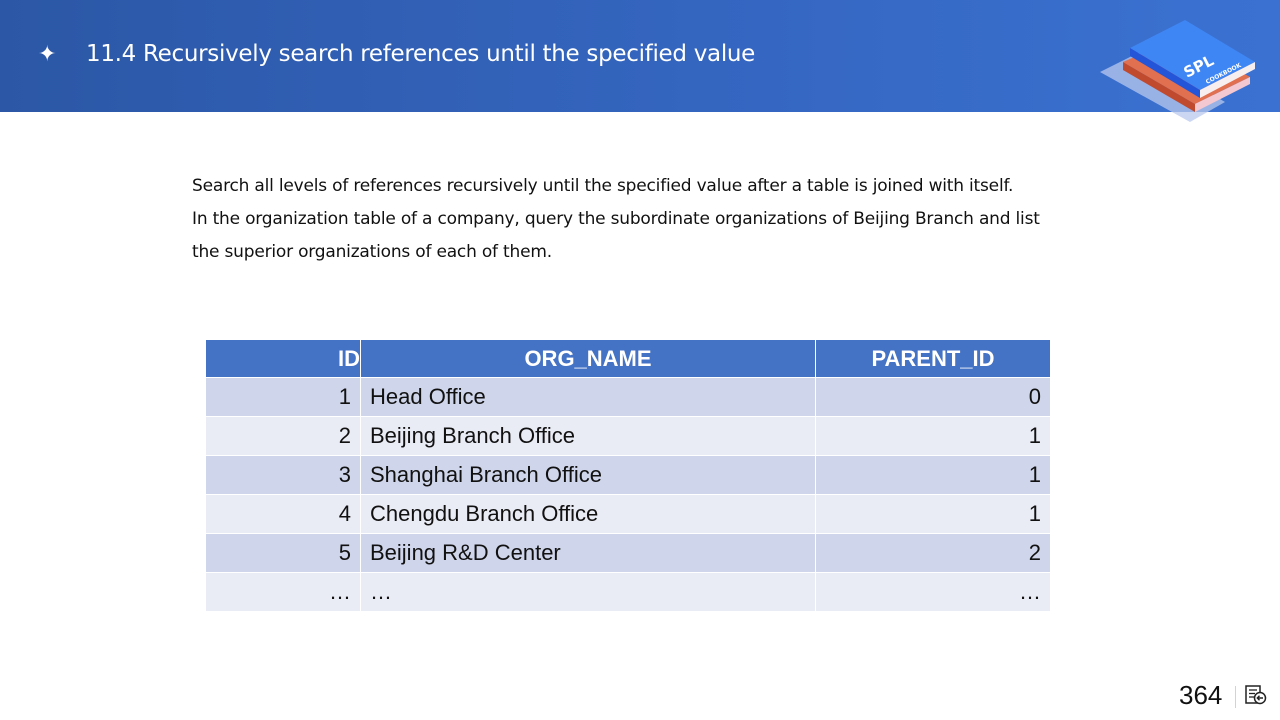 The image size is (1280, 720). What do you see at coordinates (588, 436) in the screenshot?
I see `cell-org-name: Beijing Branch Office` at bounding box center [588, 436].